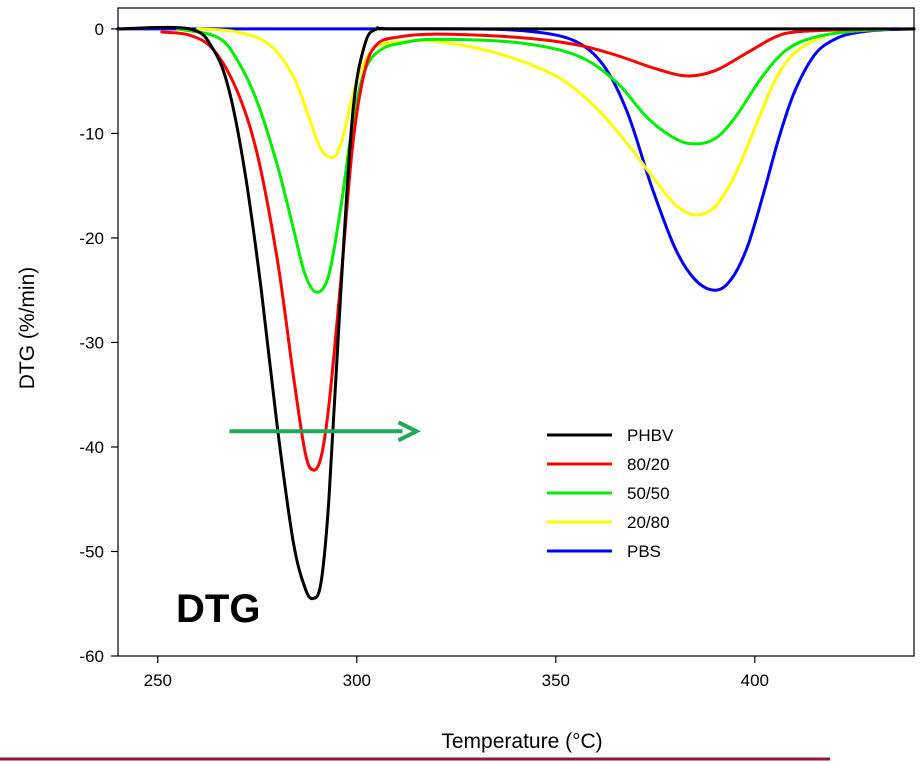 This screenshot has width=922, height=763. What do you see at coordinates (610, 493) in the screenshot?
I see `legend: PHBV 80/20 50/50 20/80 PBS` at bounding box center [610, 493].